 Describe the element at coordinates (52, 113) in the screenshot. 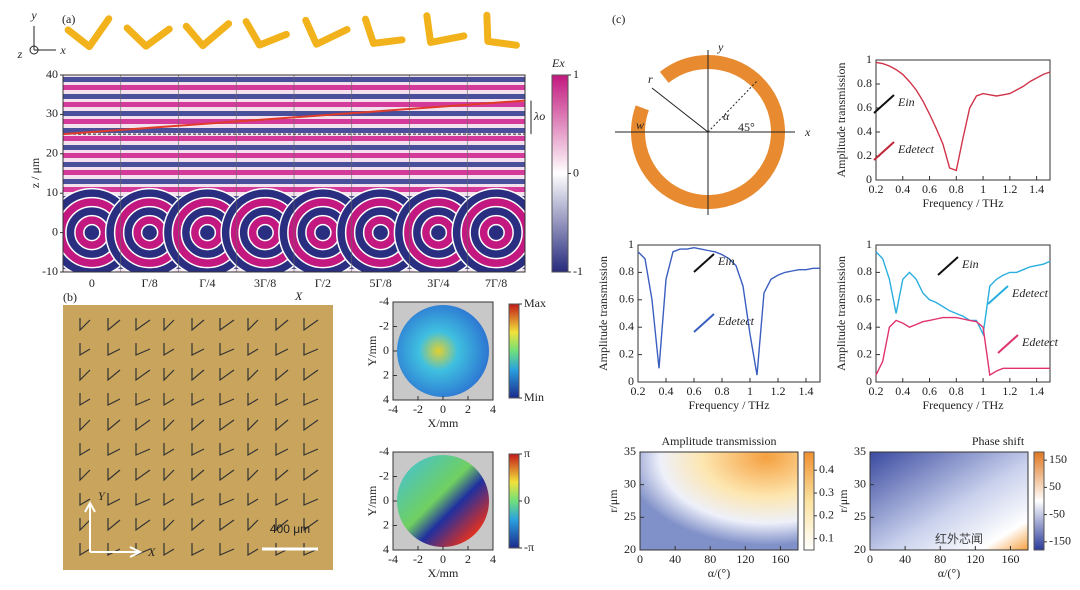

I see `y-tick-label: 30` at that location.